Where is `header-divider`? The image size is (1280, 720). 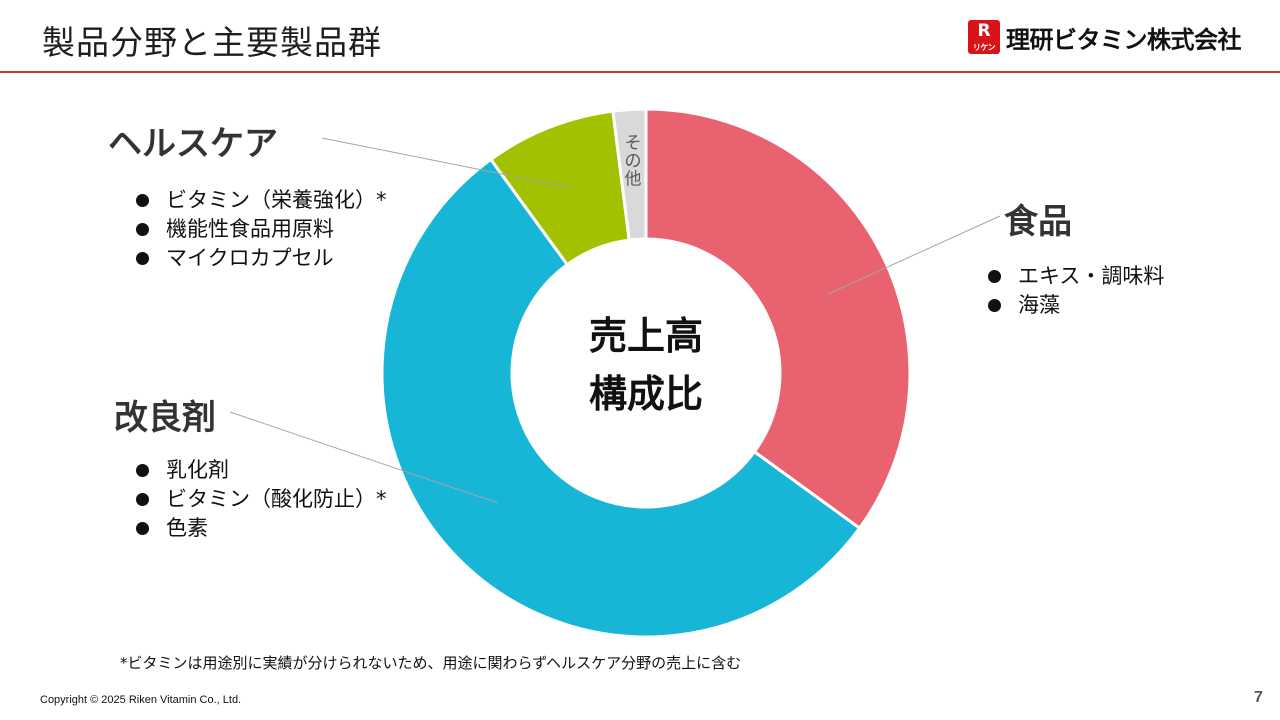
header-divider is located at coordinates (640, 72).